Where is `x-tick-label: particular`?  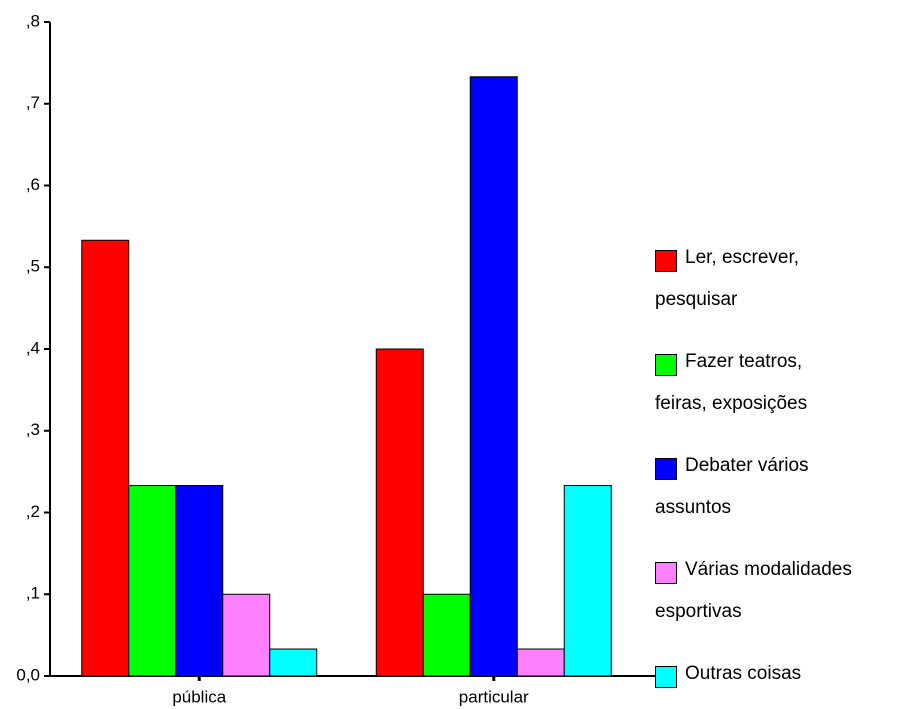 x-tick-label: particular is located at coordinates (494, 696).